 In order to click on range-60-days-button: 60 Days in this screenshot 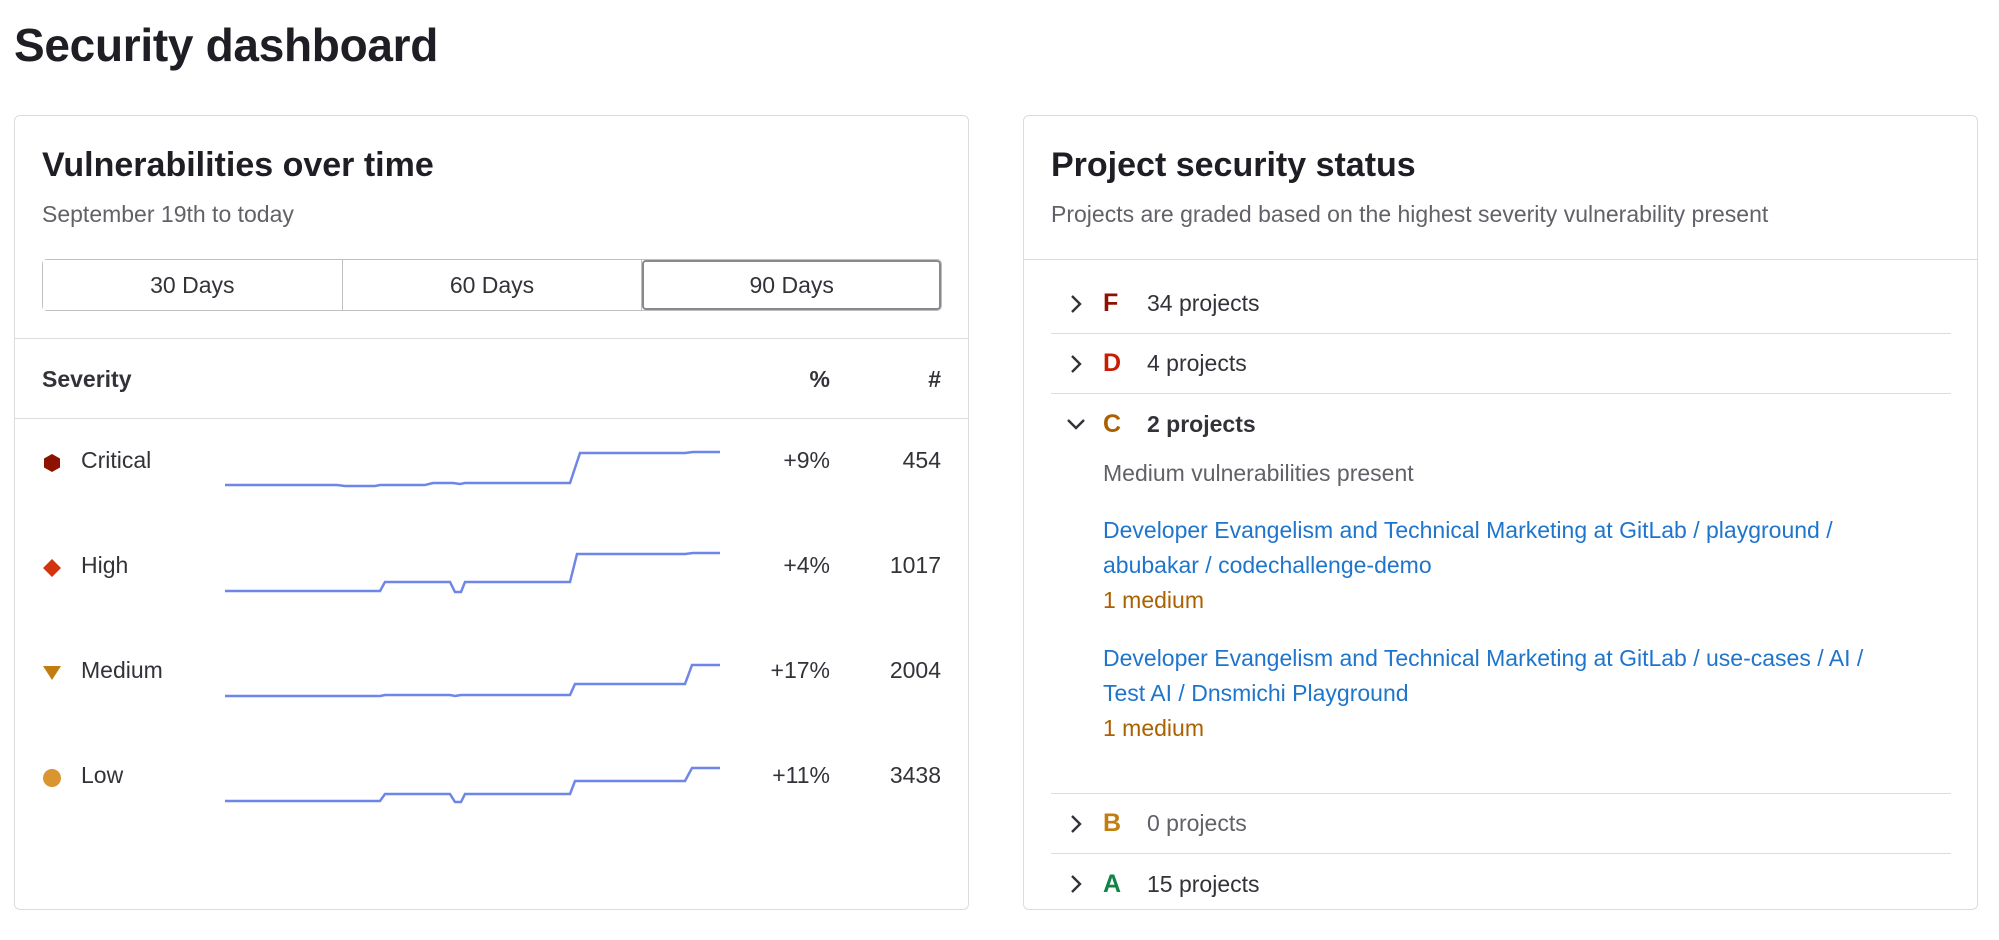, I will do `click(492, 285)`.